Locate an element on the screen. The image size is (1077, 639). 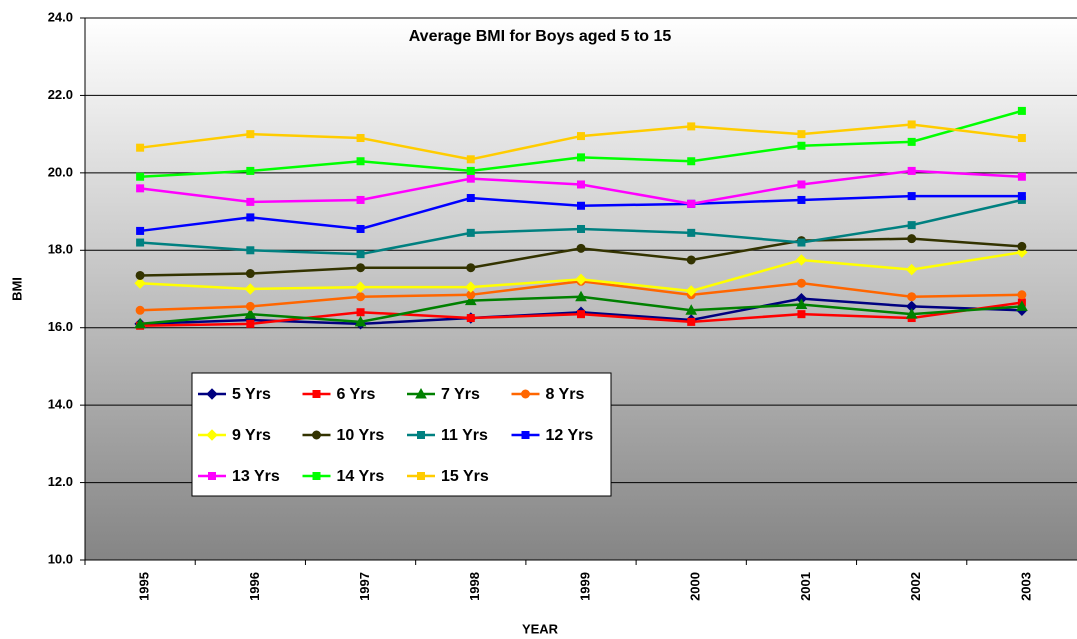
legend-label: 5 Yrs is located at coordinates (251, 394).